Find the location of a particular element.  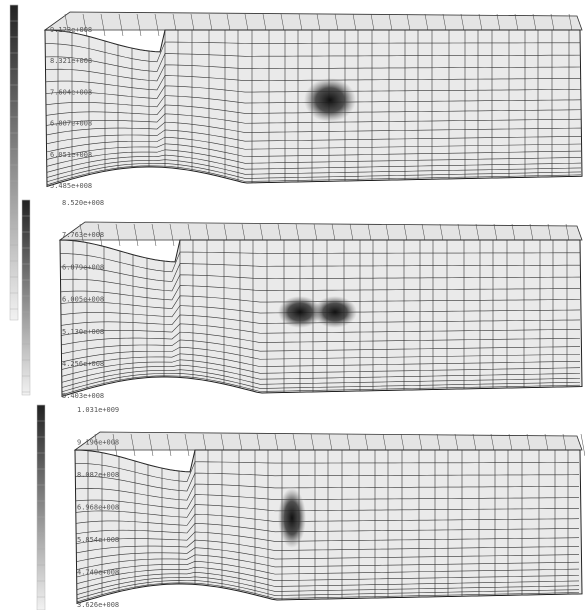

colorbar-label: 8.082e+008 is located at coordinates (98, 475).